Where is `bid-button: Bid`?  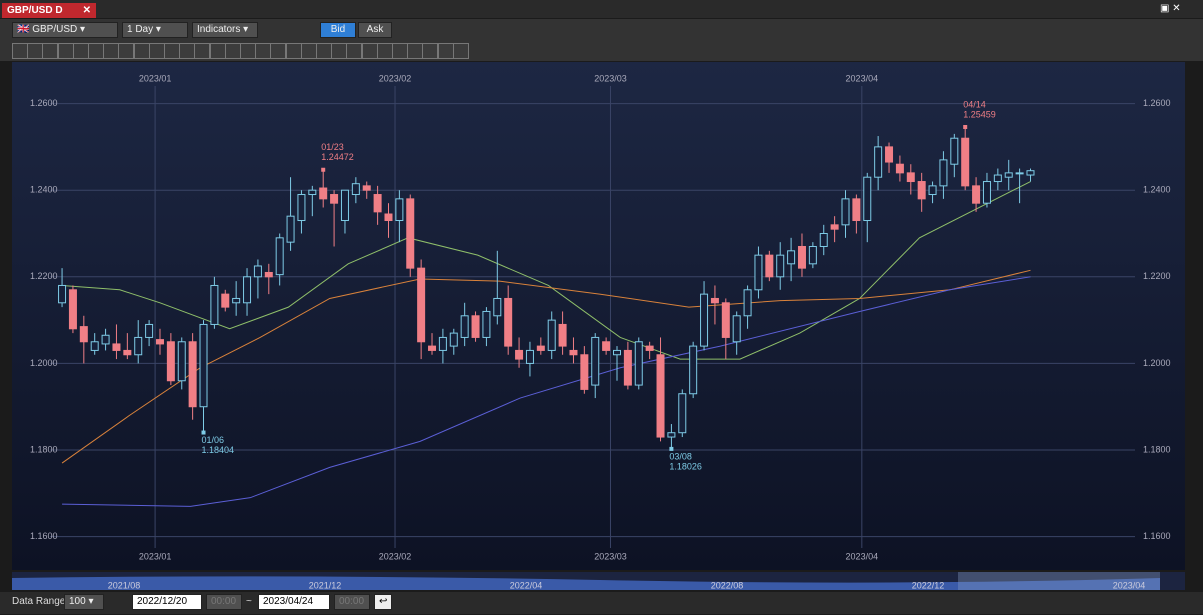 bid-button: Bid is located at coordinates (338, 30).